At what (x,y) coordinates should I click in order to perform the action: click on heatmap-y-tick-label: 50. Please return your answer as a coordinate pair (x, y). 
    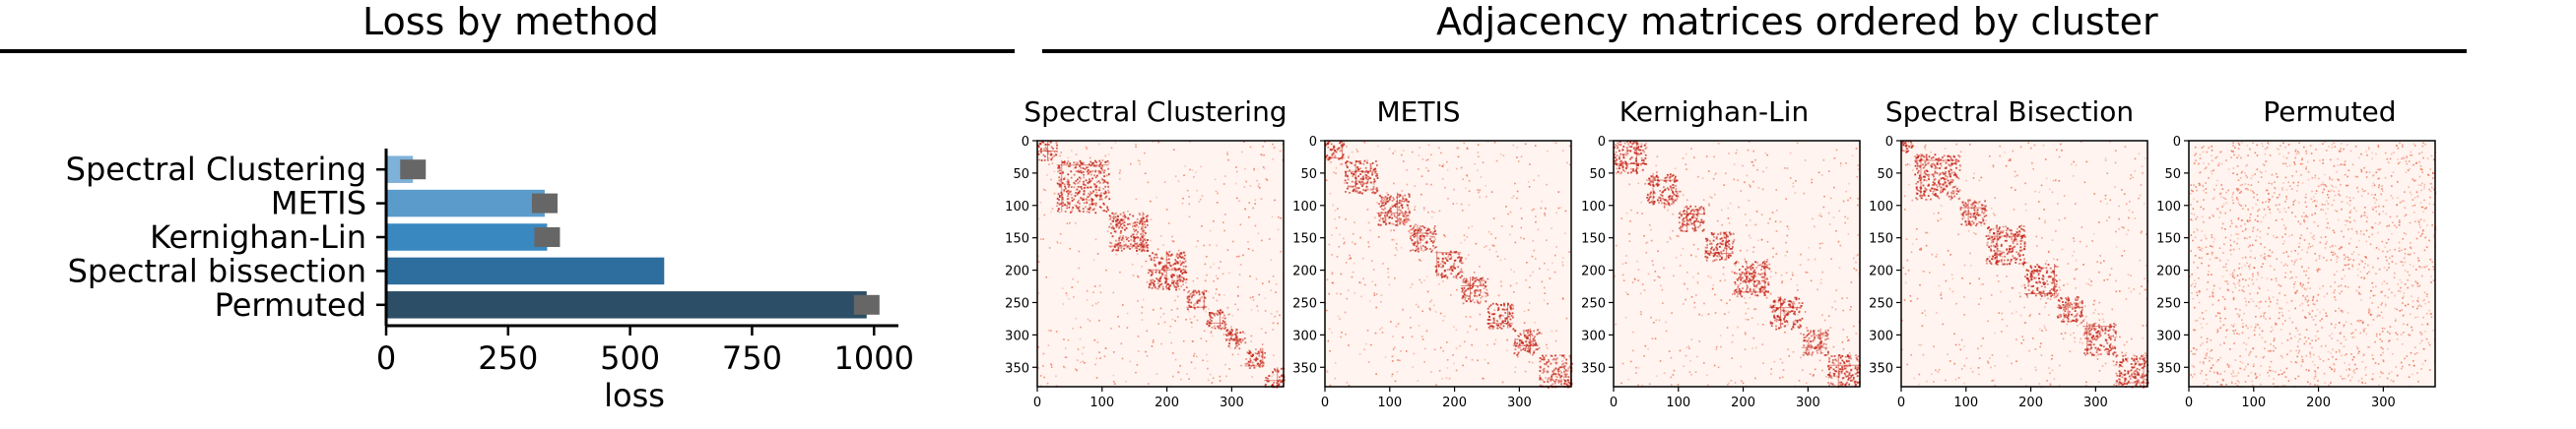
    Looking at the image, I should click on (1598, 174).